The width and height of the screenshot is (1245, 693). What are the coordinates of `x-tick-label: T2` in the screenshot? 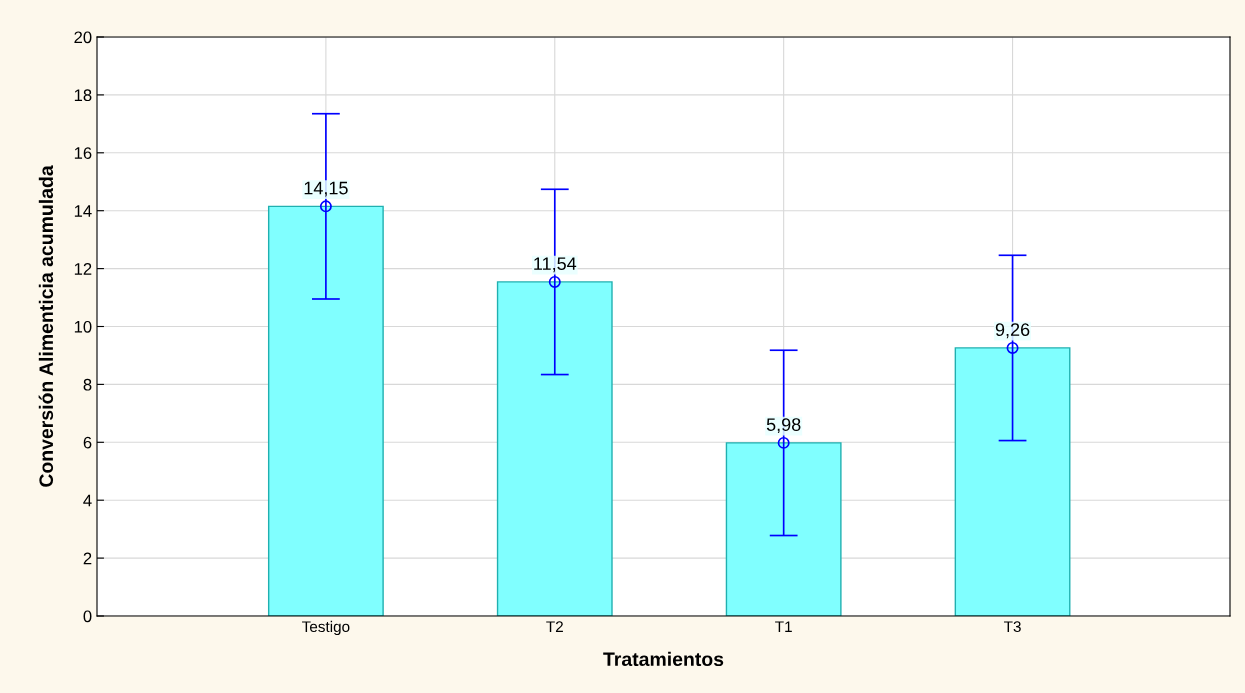 It's located at (554, 626).